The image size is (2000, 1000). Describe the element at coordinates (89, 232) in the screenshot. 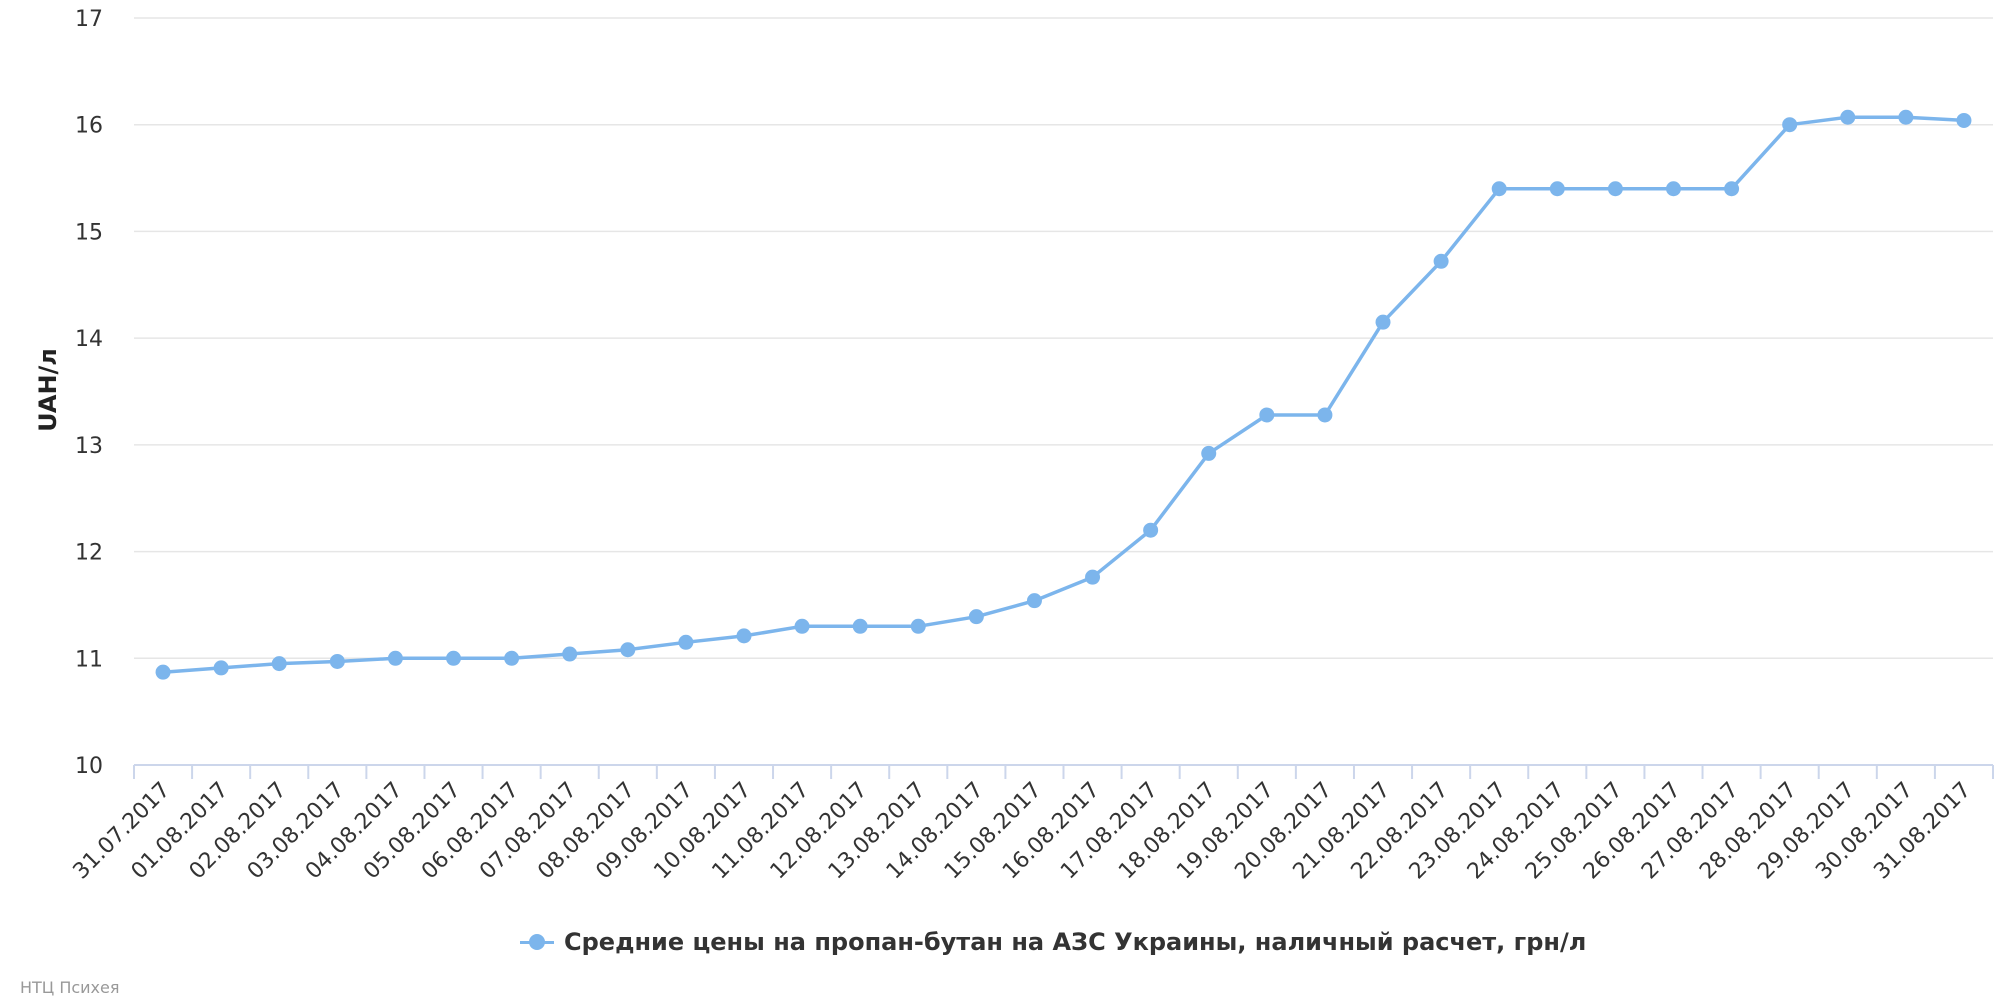

I see `y-tick-label: 15` at that location.